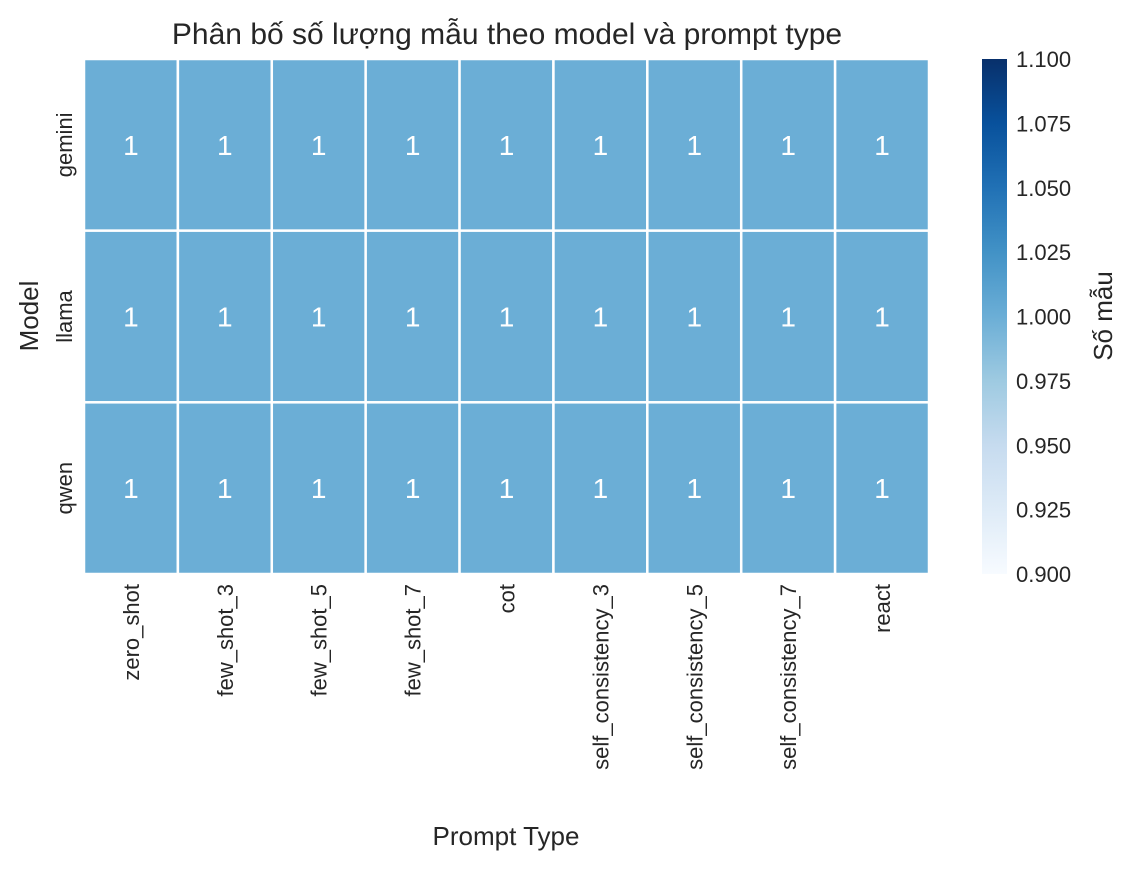  What do you see at coordinates (1043, 252) in the screenshot?
I see `colorbar-tick-label: 1.025` at bounding box center [1043, 252].